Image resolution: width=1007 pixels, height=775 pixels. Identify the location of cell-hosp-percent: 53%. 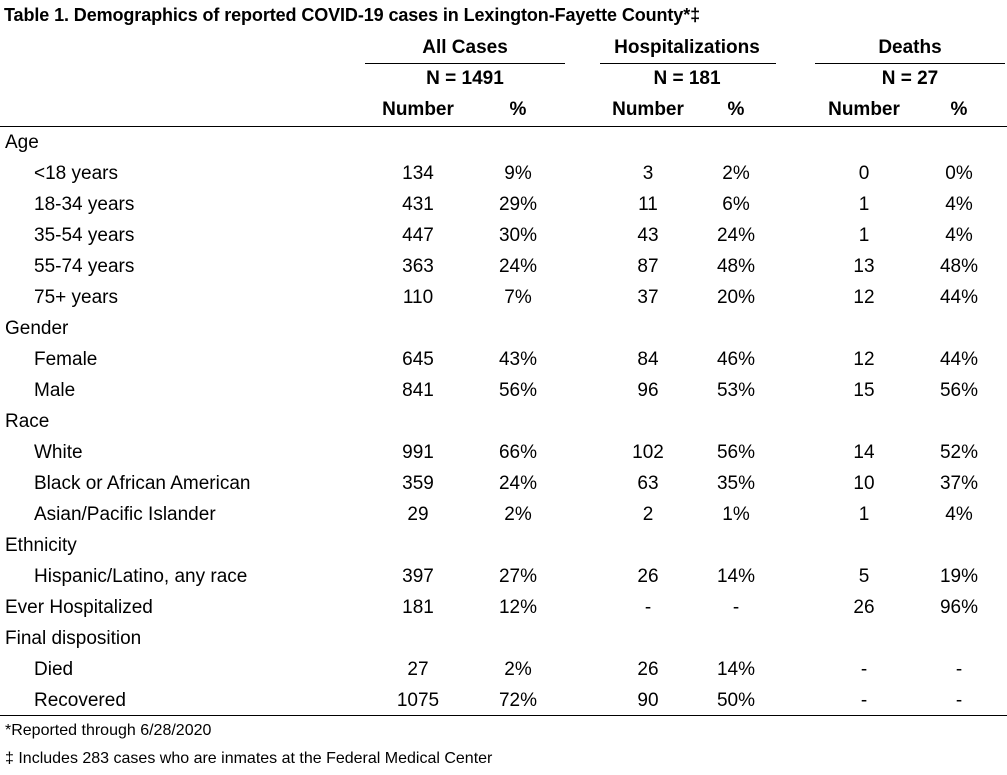
(736, 390).